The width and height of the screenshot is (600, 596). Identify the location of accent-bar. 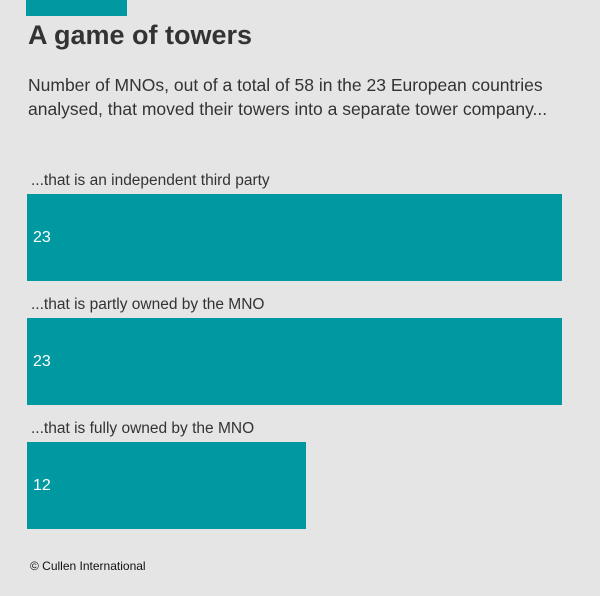
(76, 8).